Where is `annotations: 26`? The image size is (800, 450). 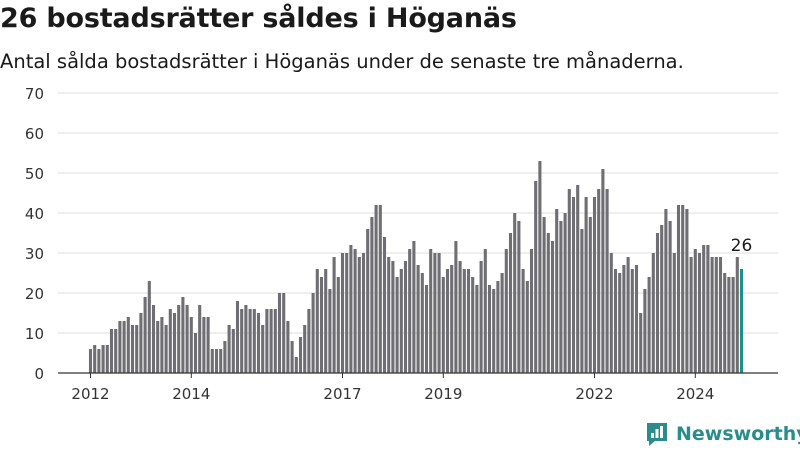 annotations: 26 is located at coordinates (742, 246).